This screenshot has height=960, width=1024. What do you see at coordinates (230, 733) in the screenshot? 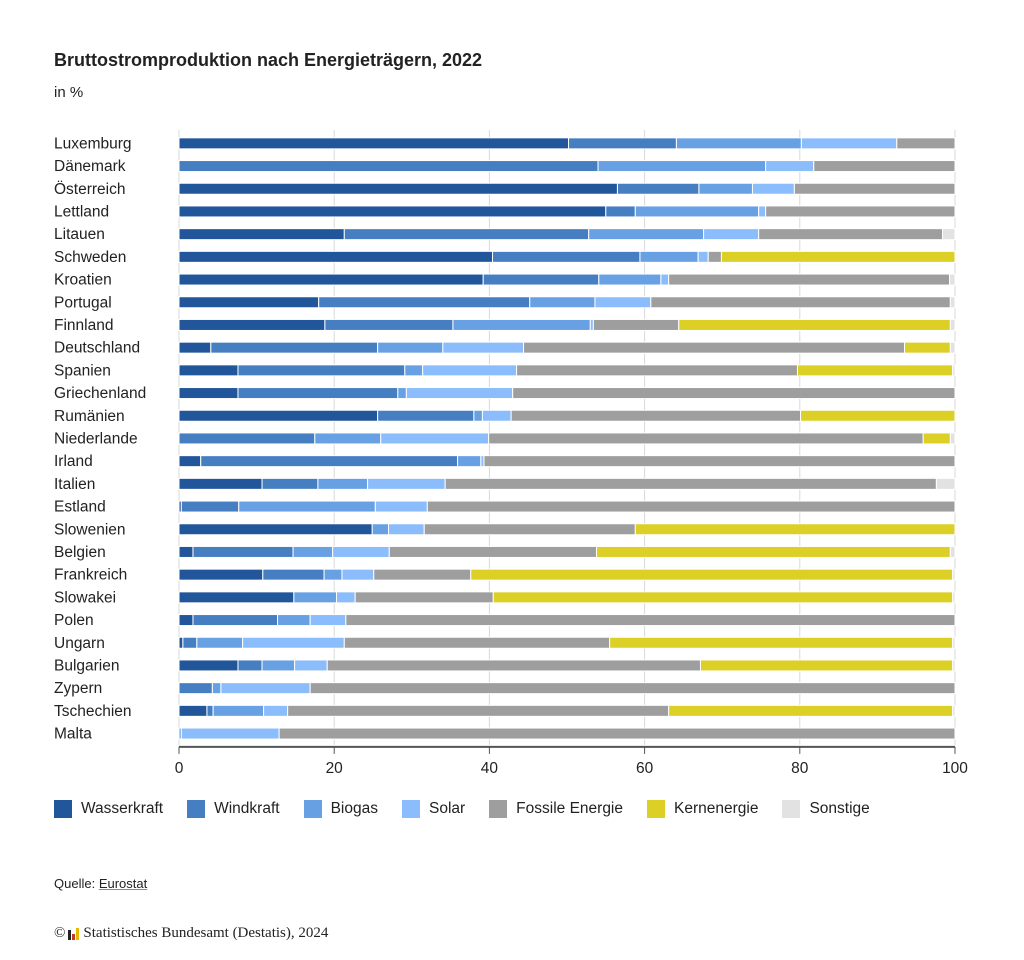
I see `bar-segment: Malta – Solar: 12.6` at bounding box center [230, 733].